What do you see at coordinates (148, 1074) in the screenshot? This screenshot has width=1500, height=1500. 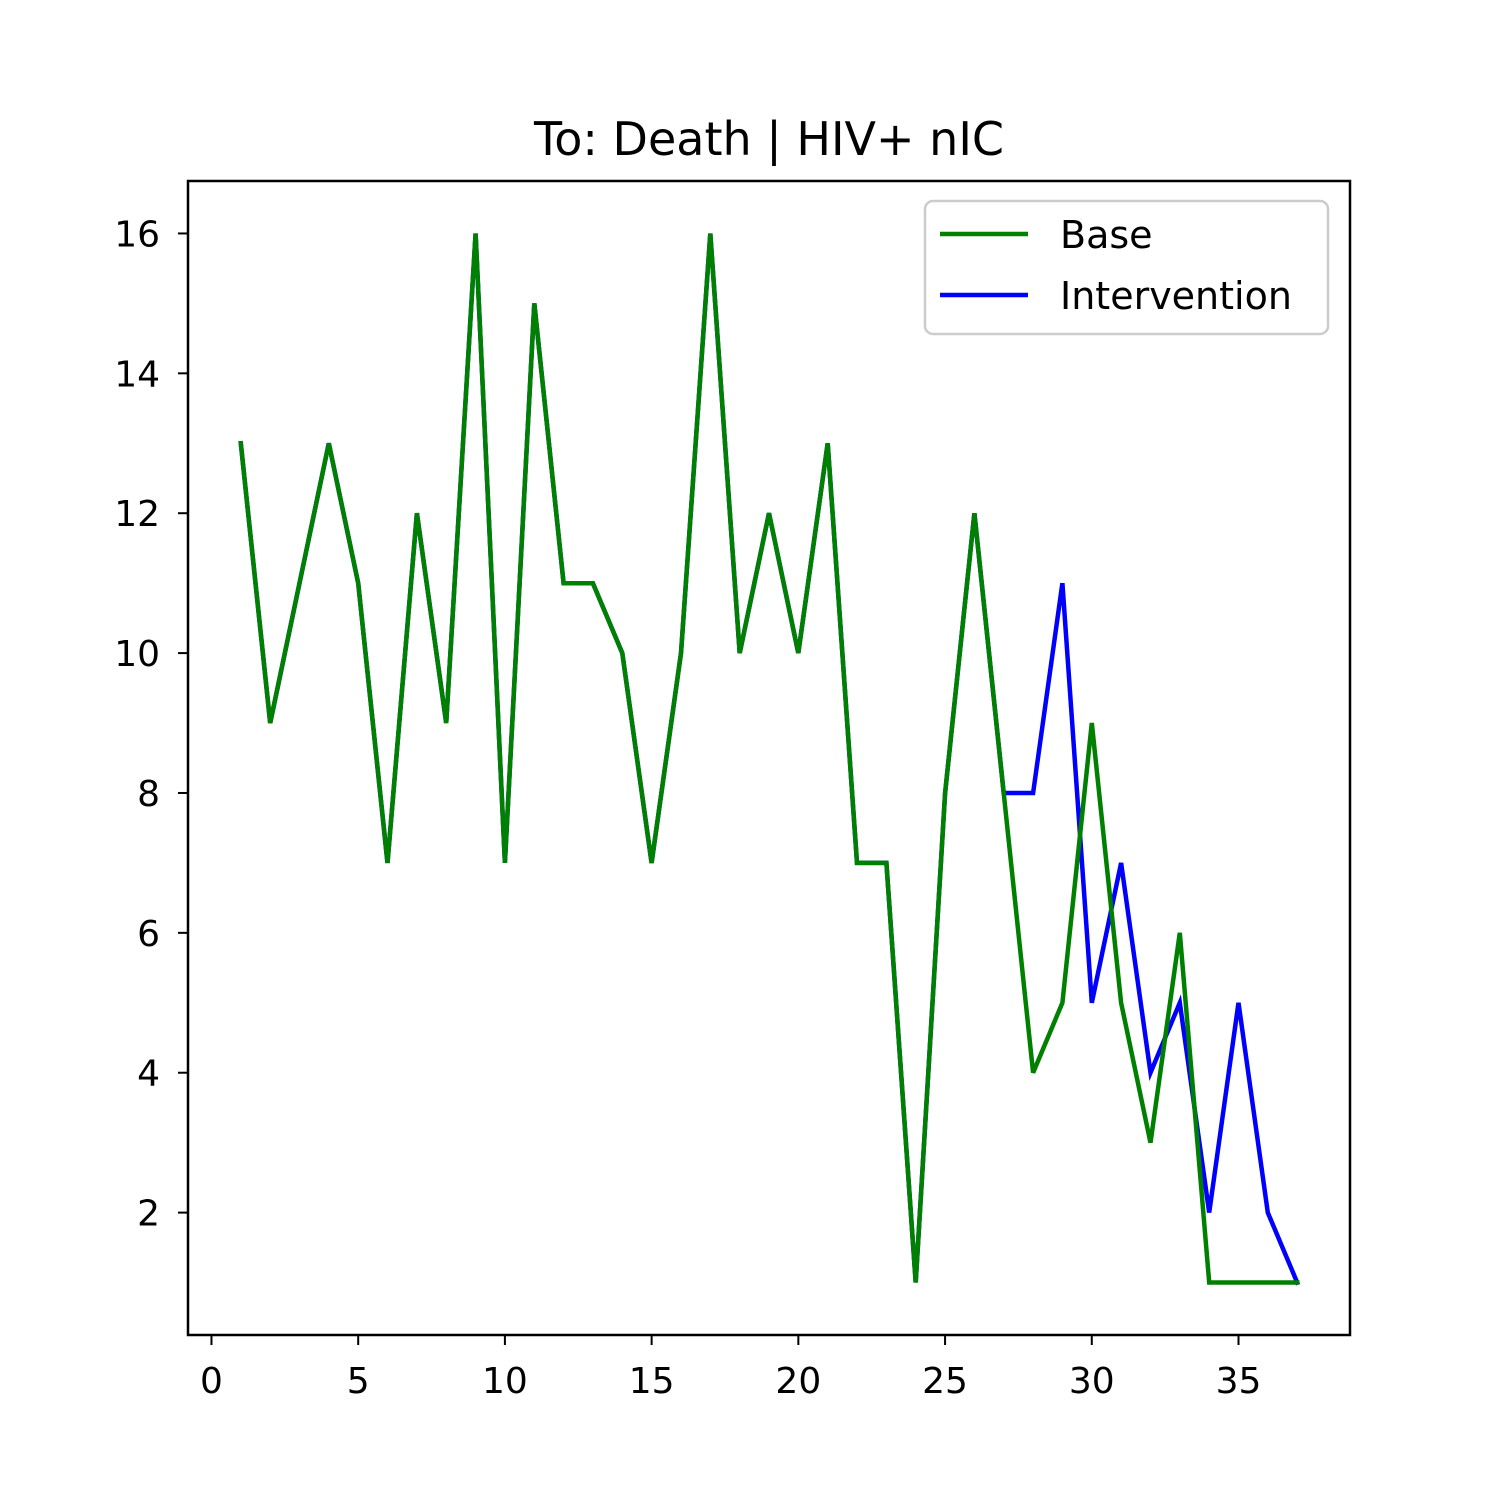 I see `y-tick-label: 4` at bounding box center [148, 1074].